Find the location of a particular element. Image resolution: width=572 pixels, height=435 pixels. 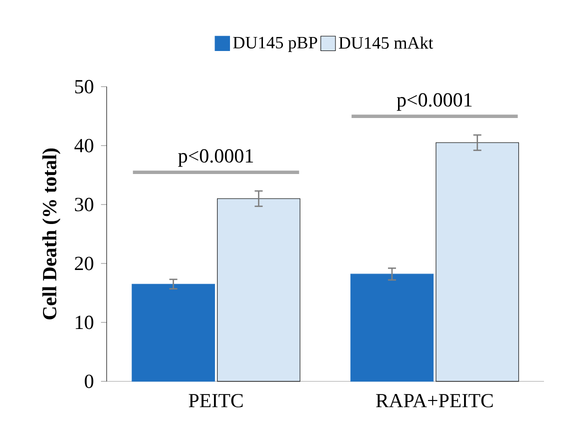

x-tick-label: PEITC is located at coordinates (215, 401).